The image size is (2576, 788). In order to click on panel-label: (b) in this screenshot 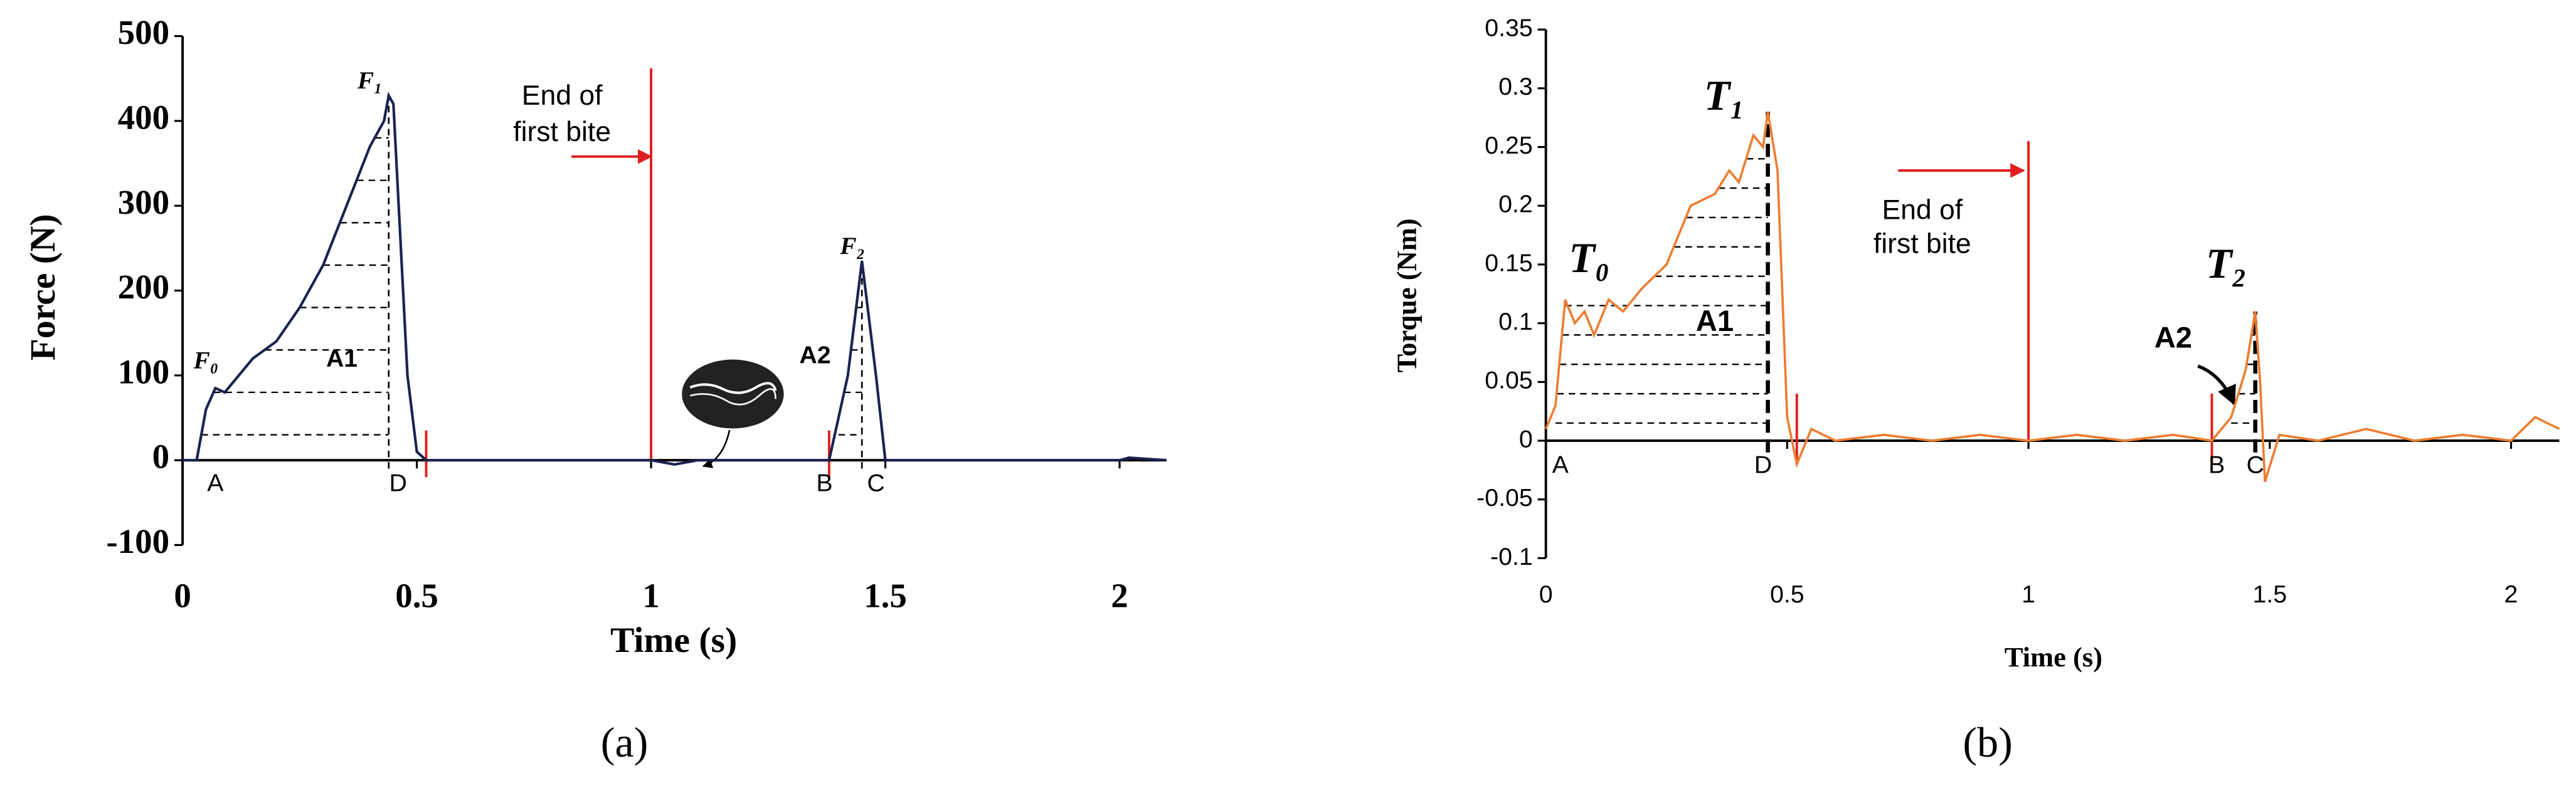, I will do `click(1987, 742)`.